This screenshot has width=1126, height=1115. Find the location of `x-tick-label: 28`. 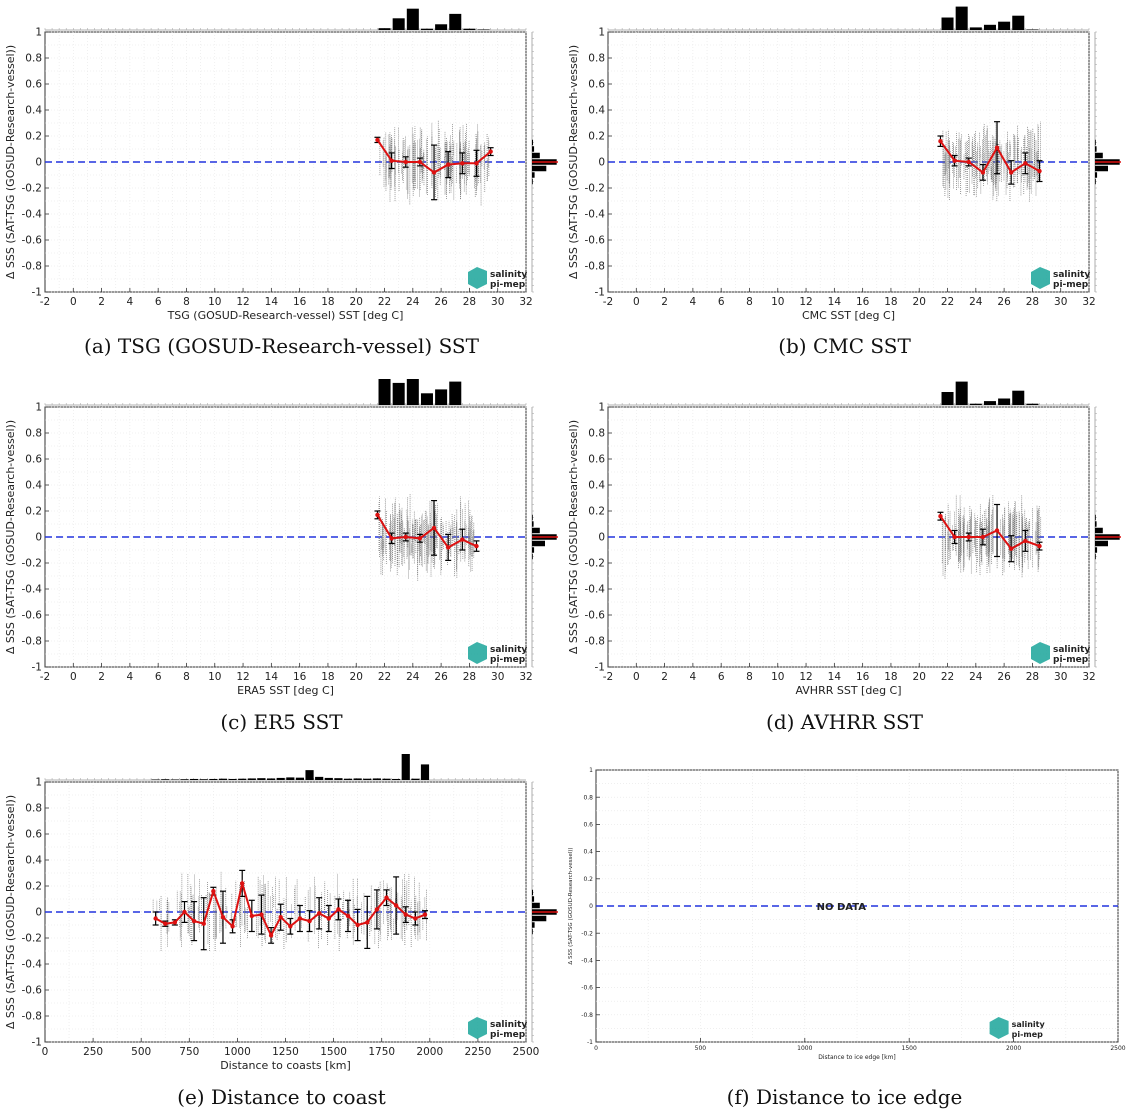

x-tick-label: 28 is located at coordinates (1032, 302).